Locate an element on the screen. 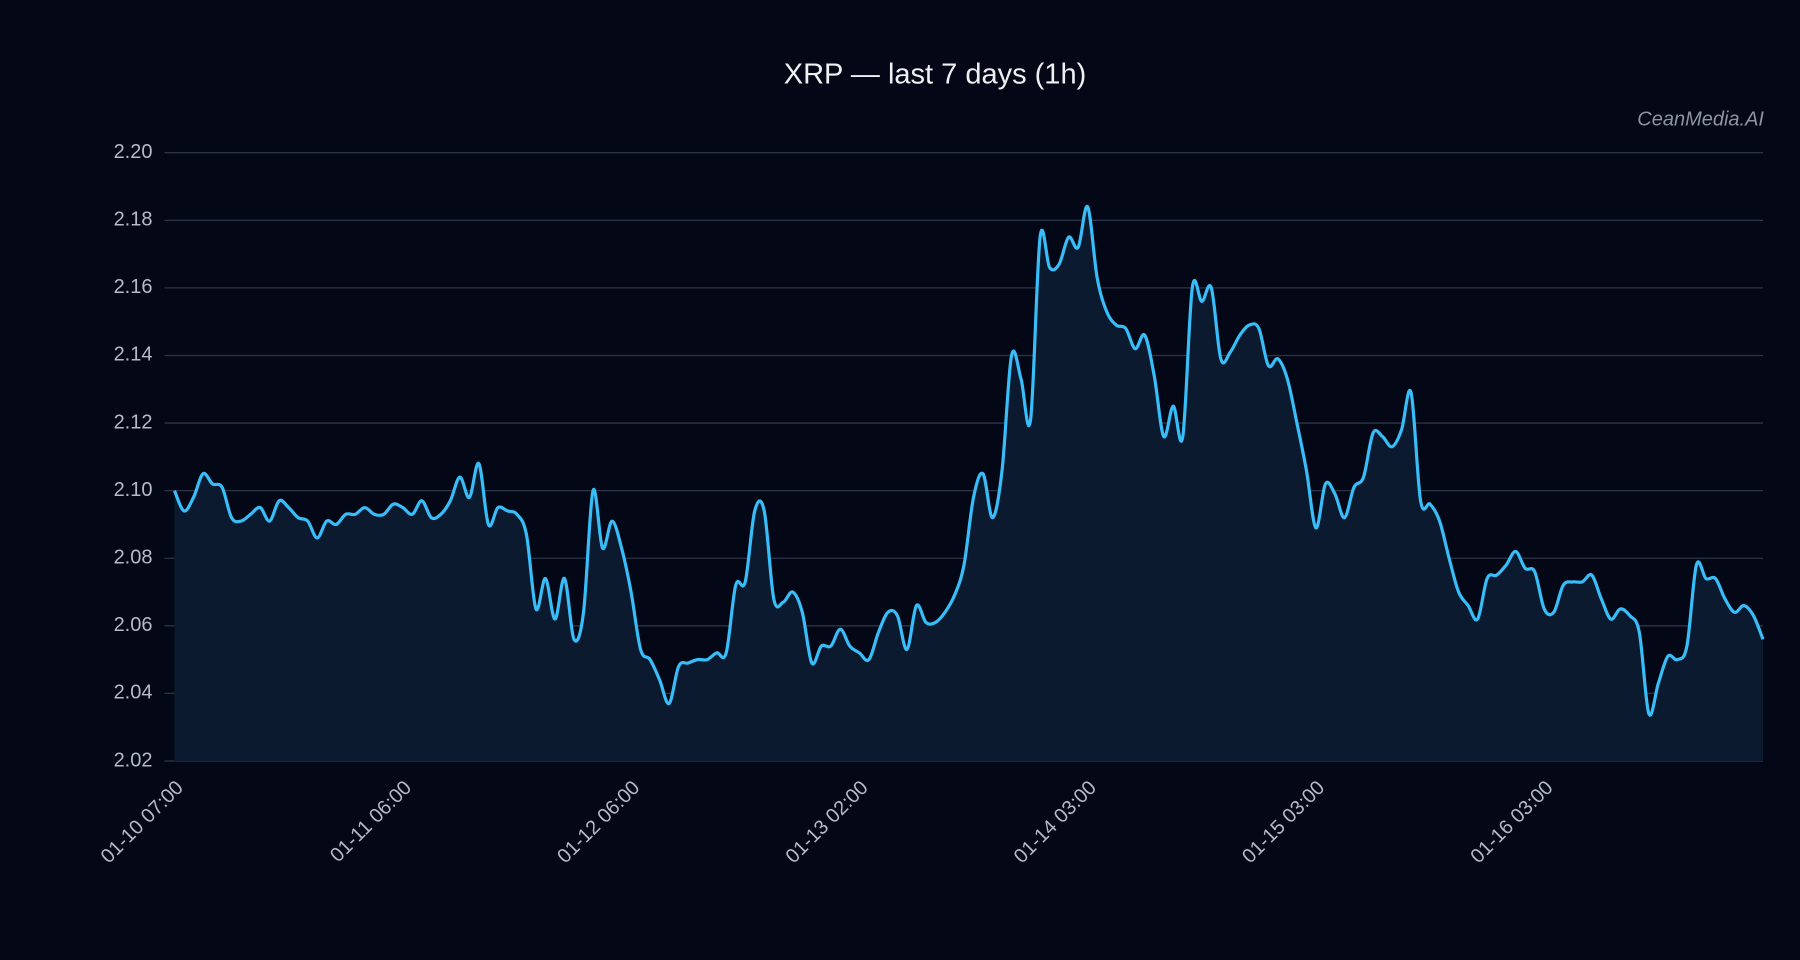 Image resolution: width=1800 pixels, height=960 pixels. y-tick-label: 2.12 is located at coordinates (133, 422).